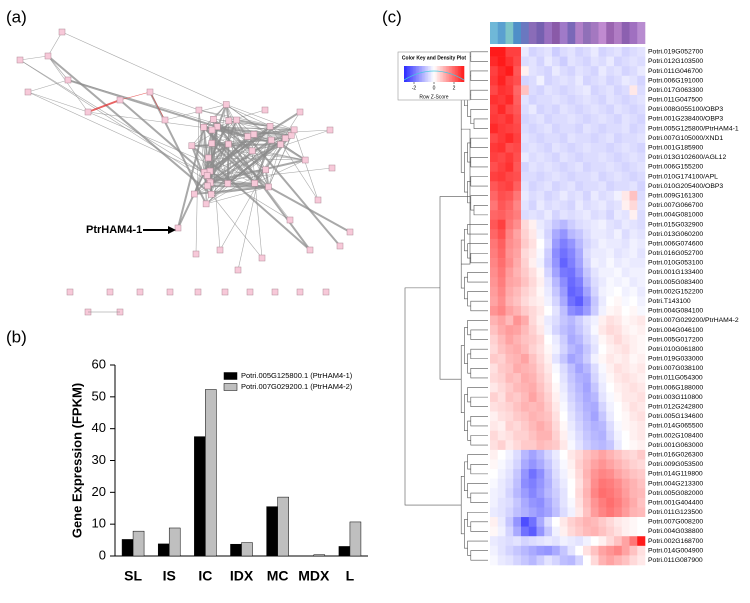 Image resolution: width=750 pixels, height=603 pixels. Describe the element at coordinates (675, 61) in the screenshot. I see `row-label: Potri.012G103500` at that location.